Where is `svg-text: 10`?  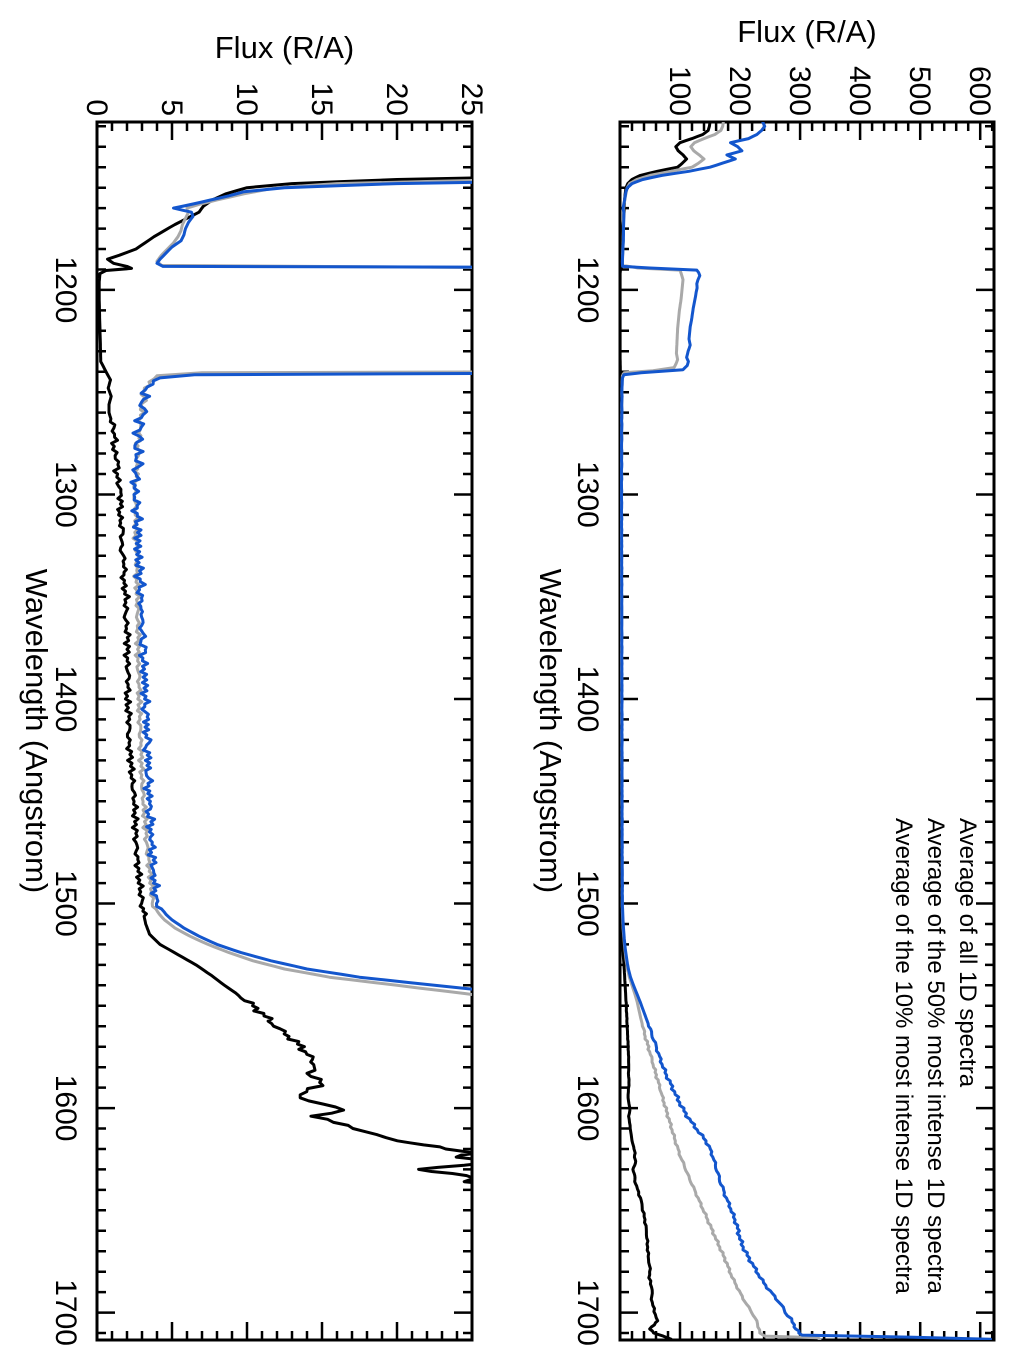
svg-text: 10 is located at coordinates (246, 99).